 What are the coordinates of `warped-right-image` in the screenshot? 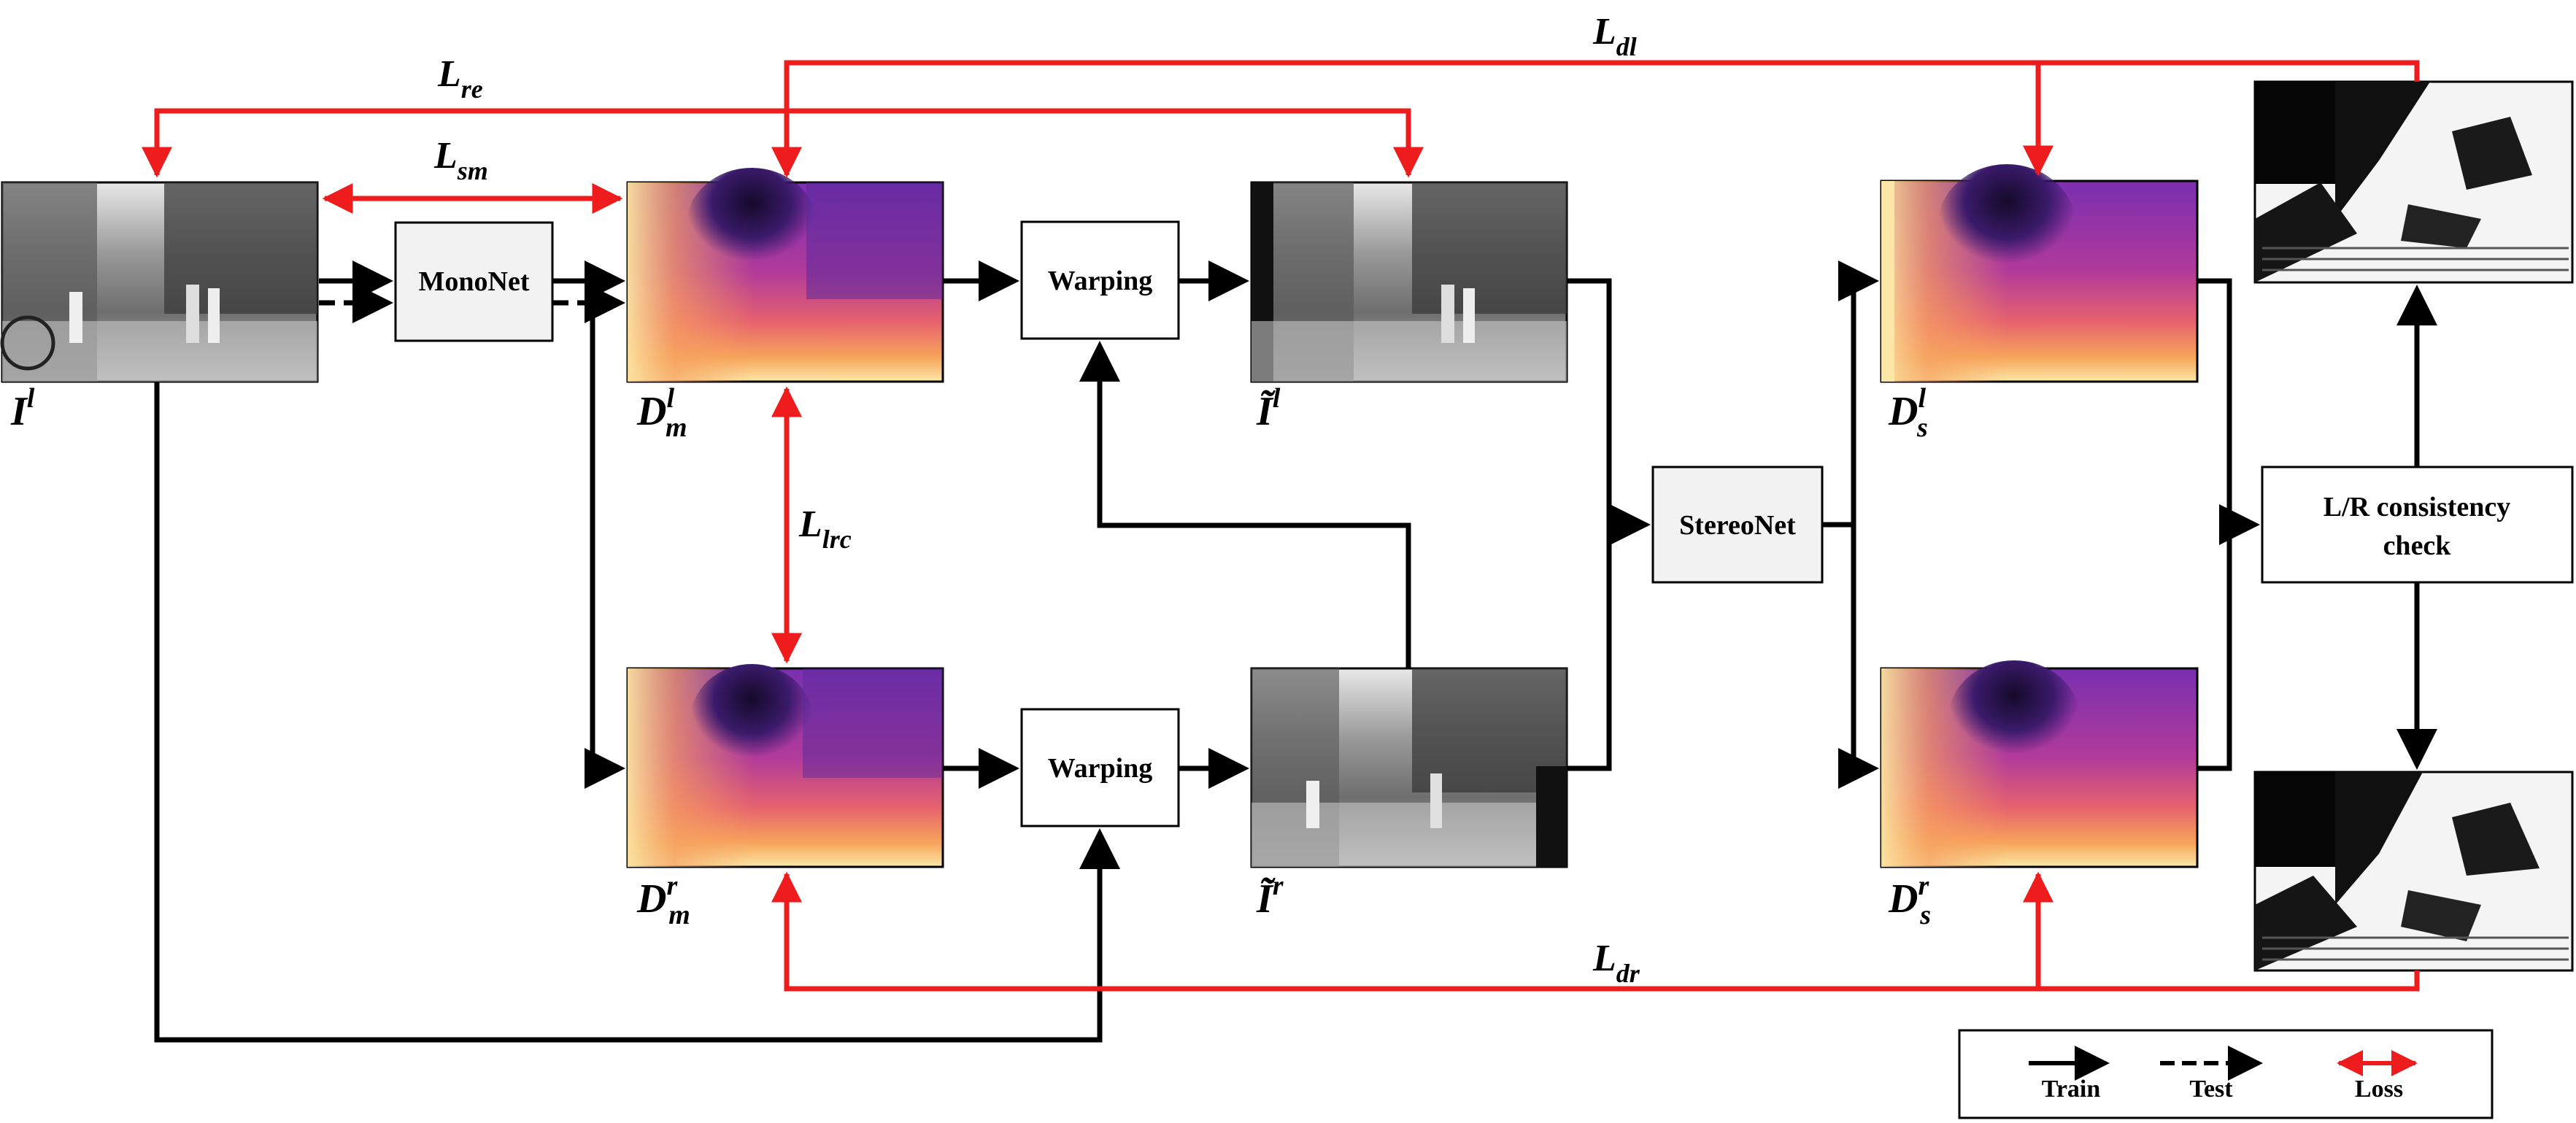 It's located at (1409, 767).